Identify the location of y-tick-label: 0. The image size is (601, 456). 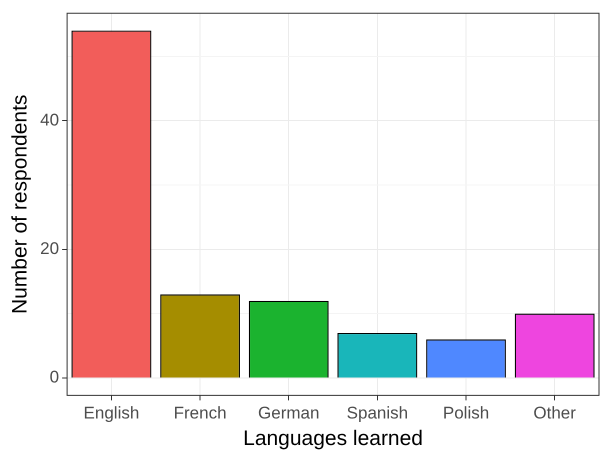
(55, 377).